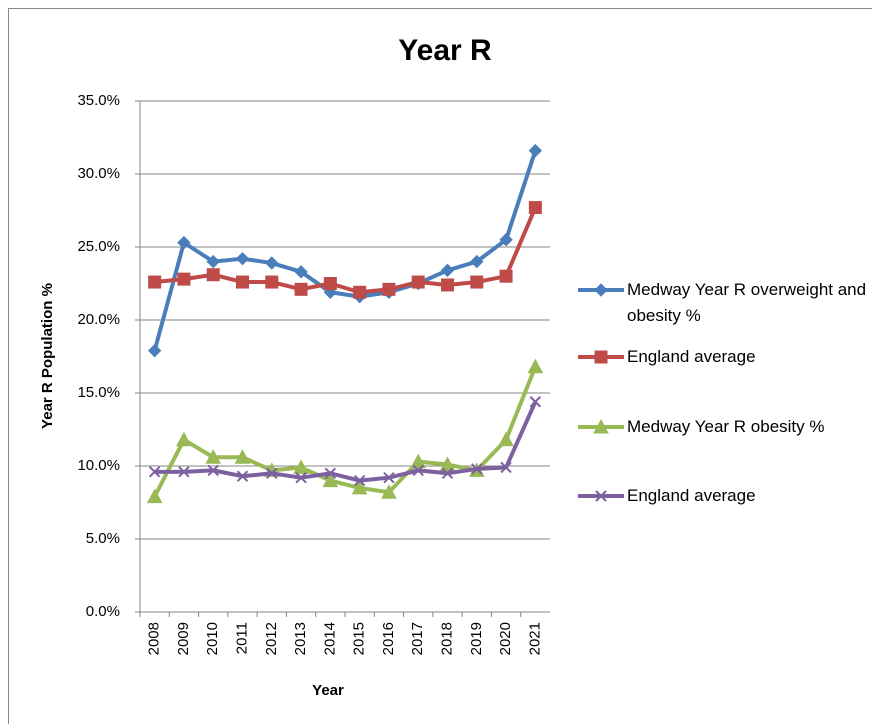 The width and height of the screenshot is (872, 724). What do you see at coordinates (446, 638) in the screenshot?
I see `x-tick-label: 2018` at bounding box center [446, 638].